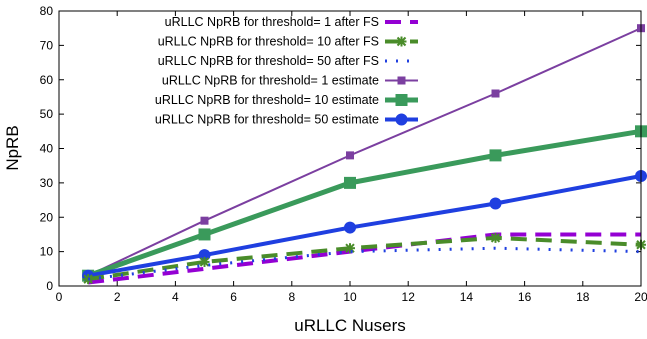 This screenshot has height=339, width=647. I want to click on legend-label: uRLLC NpRB for threshold= 50 estimate, so click(267, 120).